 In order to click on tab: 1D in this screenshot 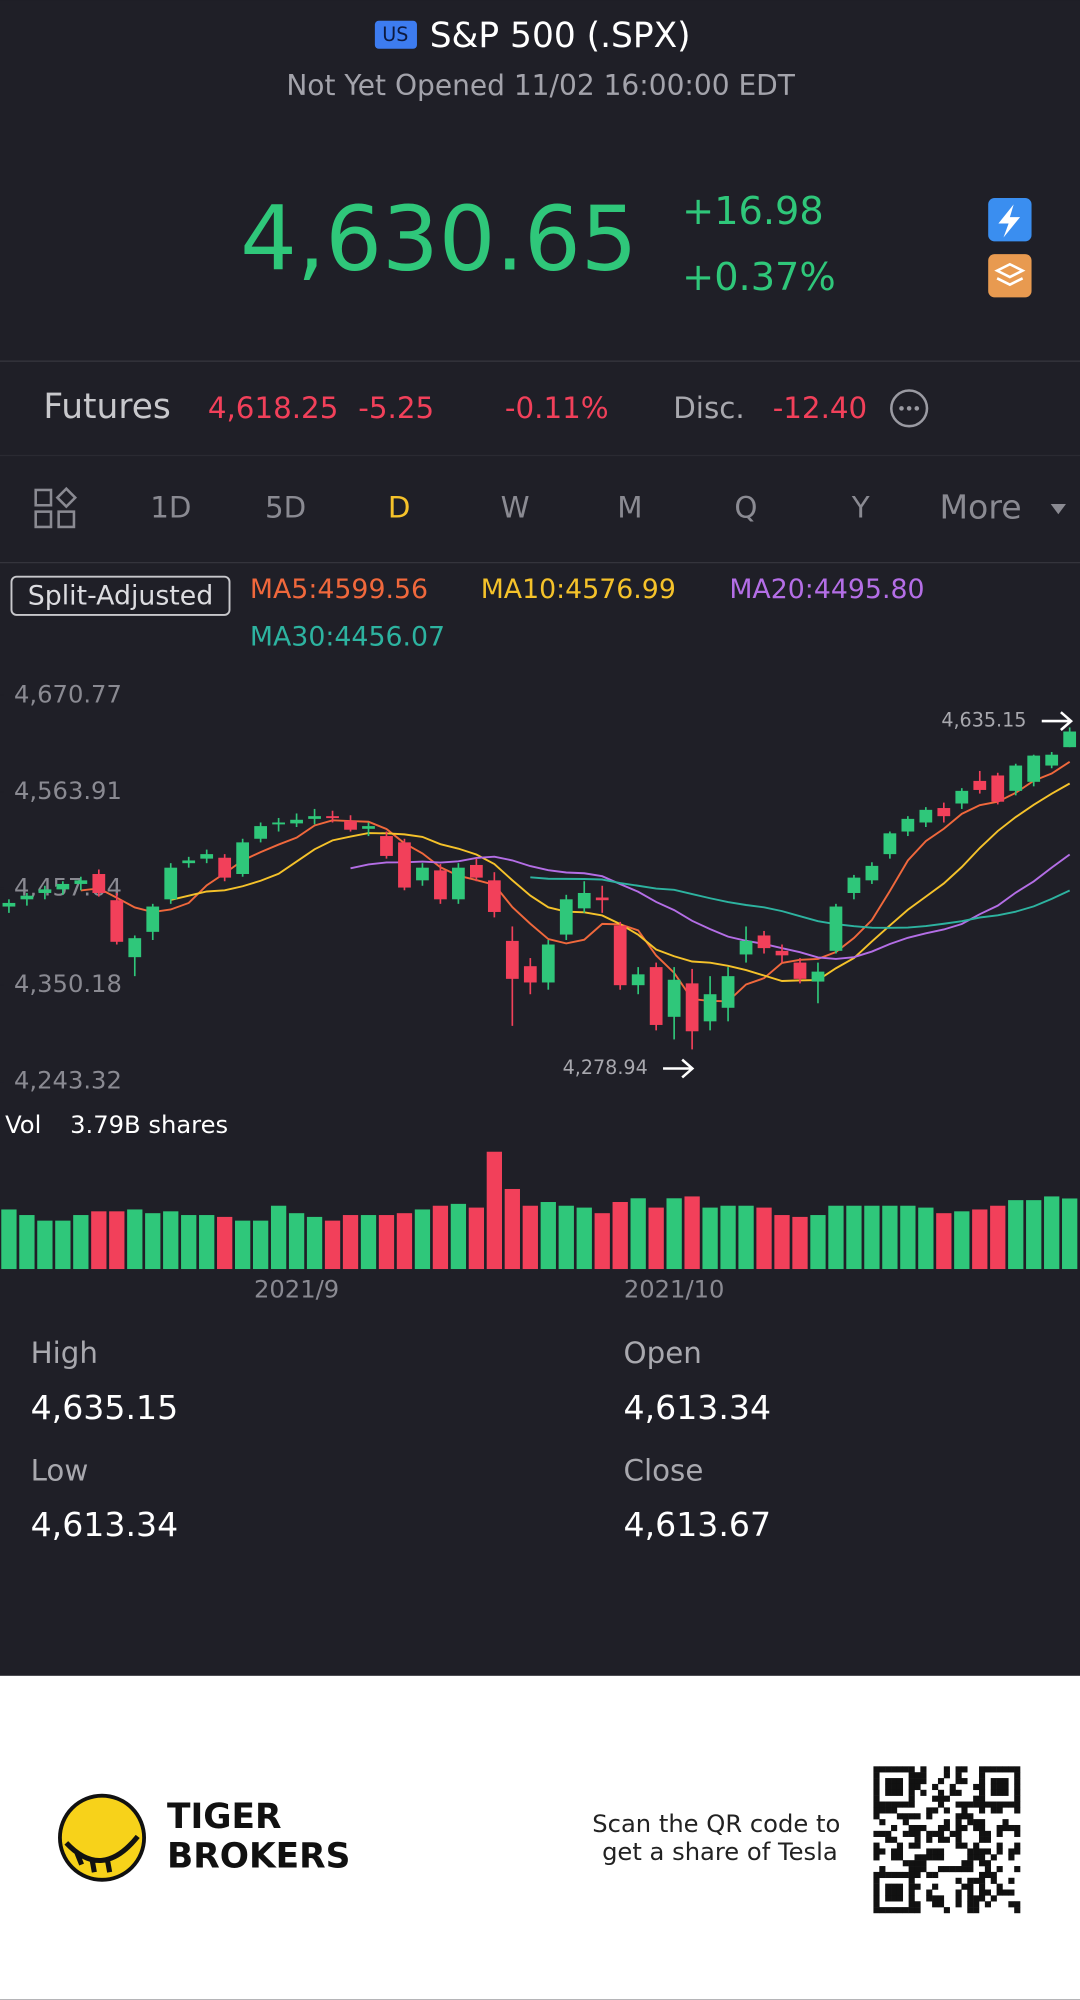, I will do `click(170, 508)`.